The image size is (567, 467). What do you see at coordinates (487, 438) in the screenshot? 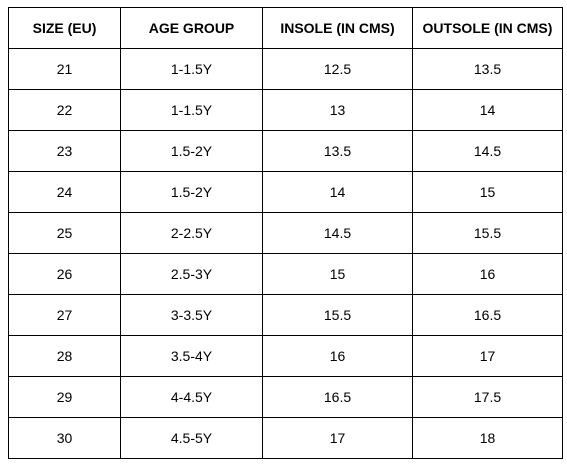
I see `cell-outsole: 18` at bounding box center [487, 438].